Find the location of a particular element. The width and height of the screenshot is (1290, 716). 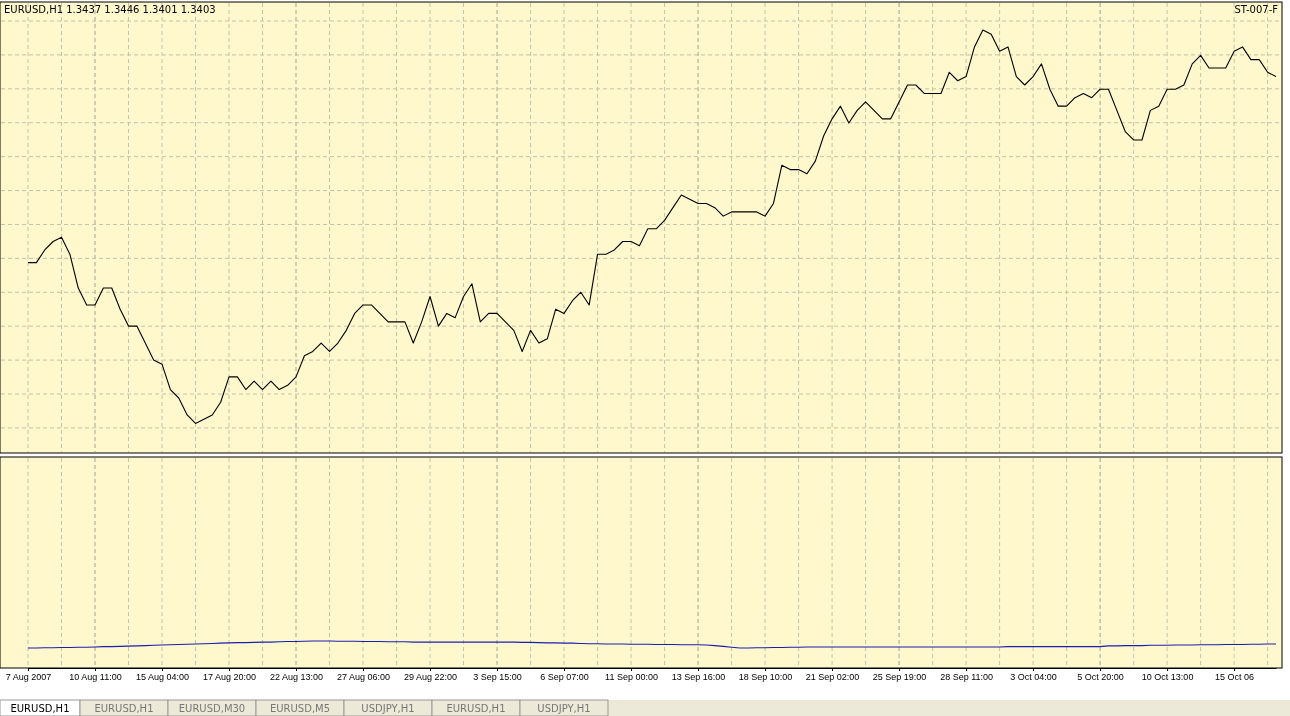

x-tick-label: 10 Aug 11:00 is located at coordinates (95, 677).